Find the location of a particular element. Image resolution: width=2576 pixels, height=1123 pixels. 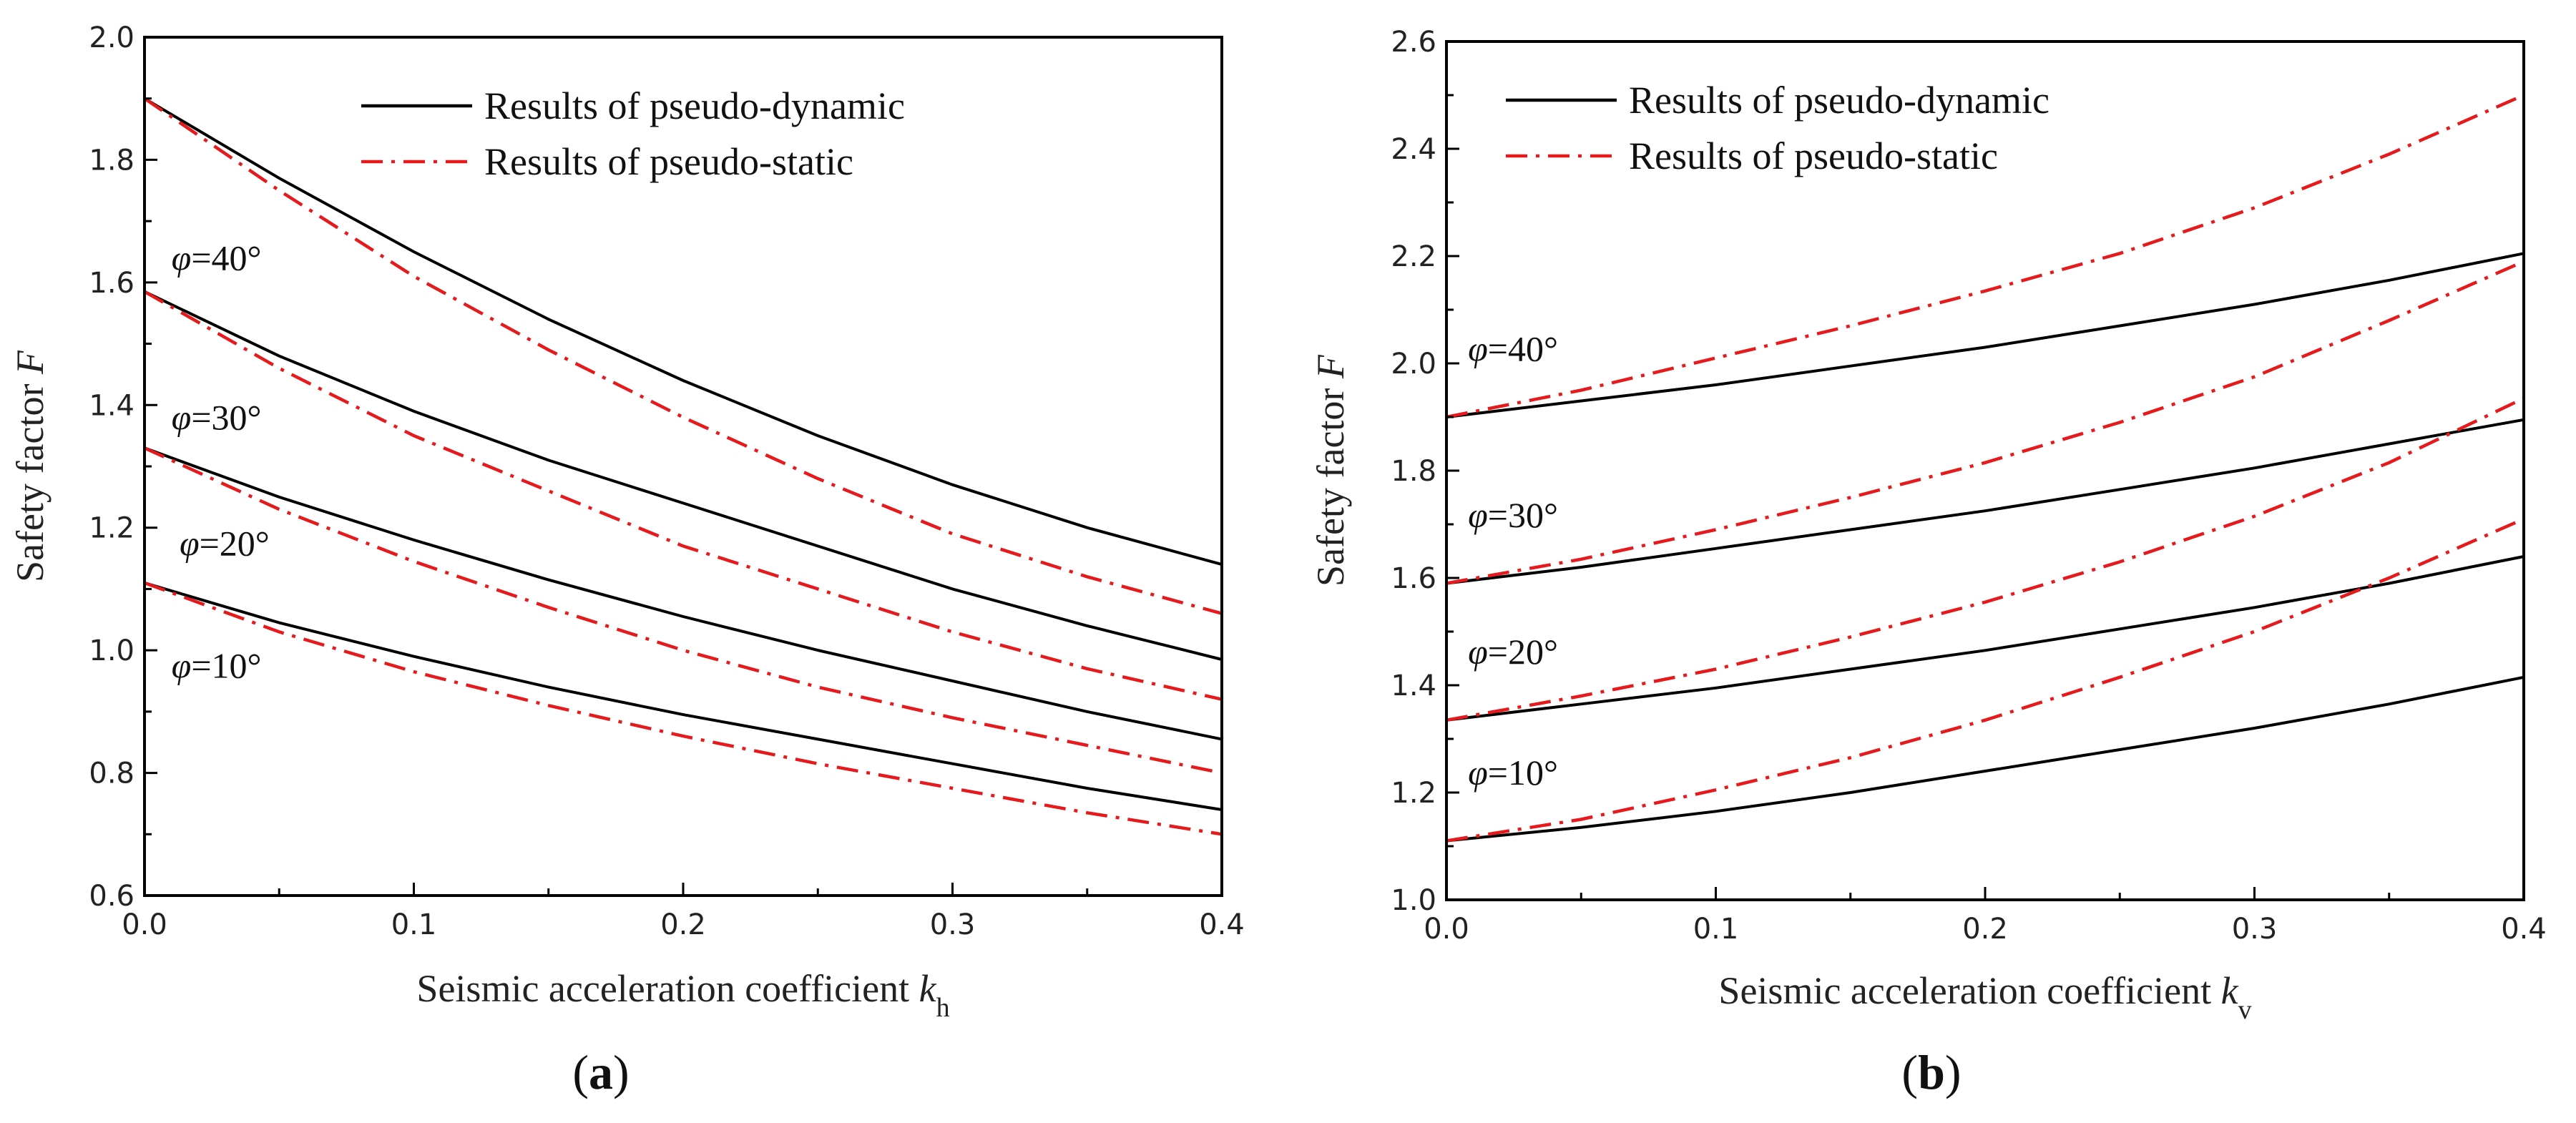

series-line-b-phi10-dynamic is located at coordinates (1985, 759).